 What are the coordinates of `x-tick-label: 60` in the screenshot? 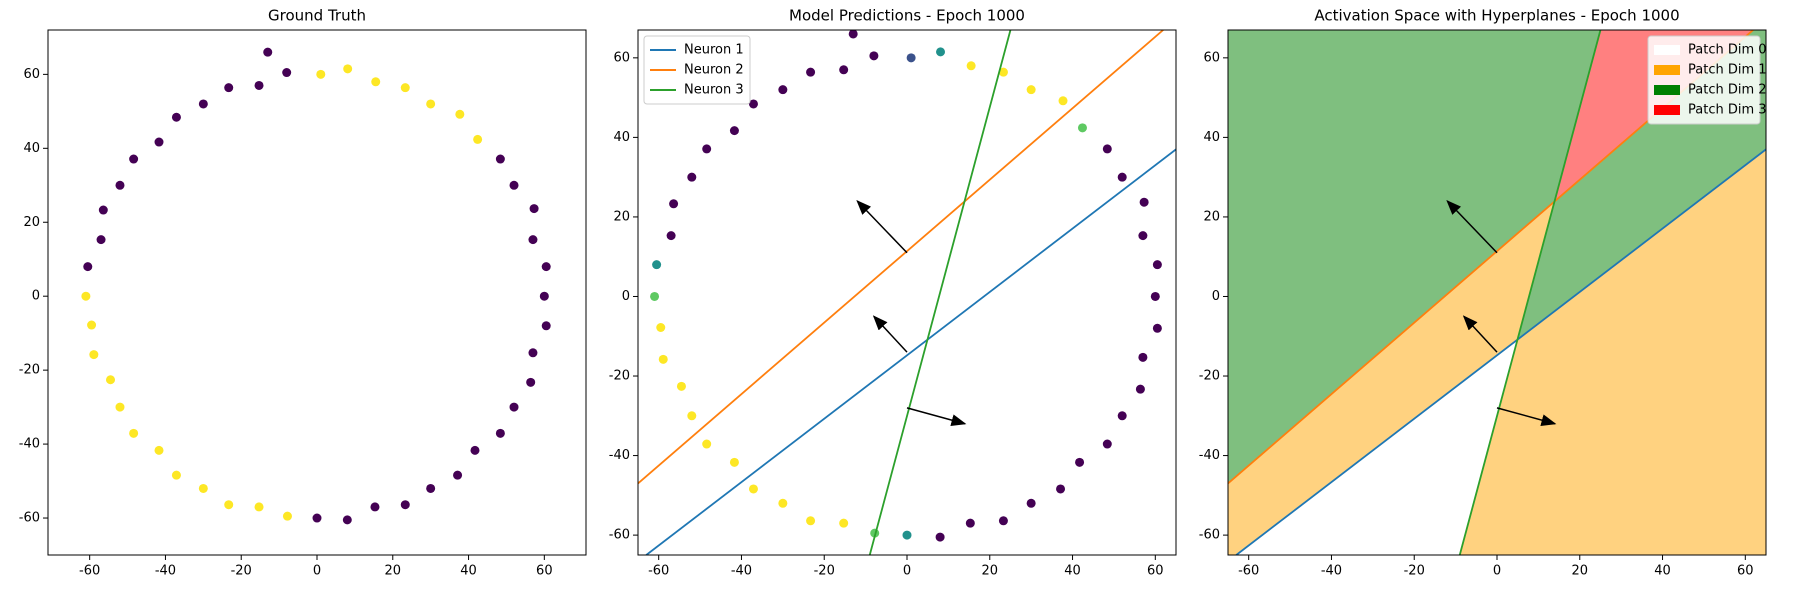 It's located at (1155, 571).